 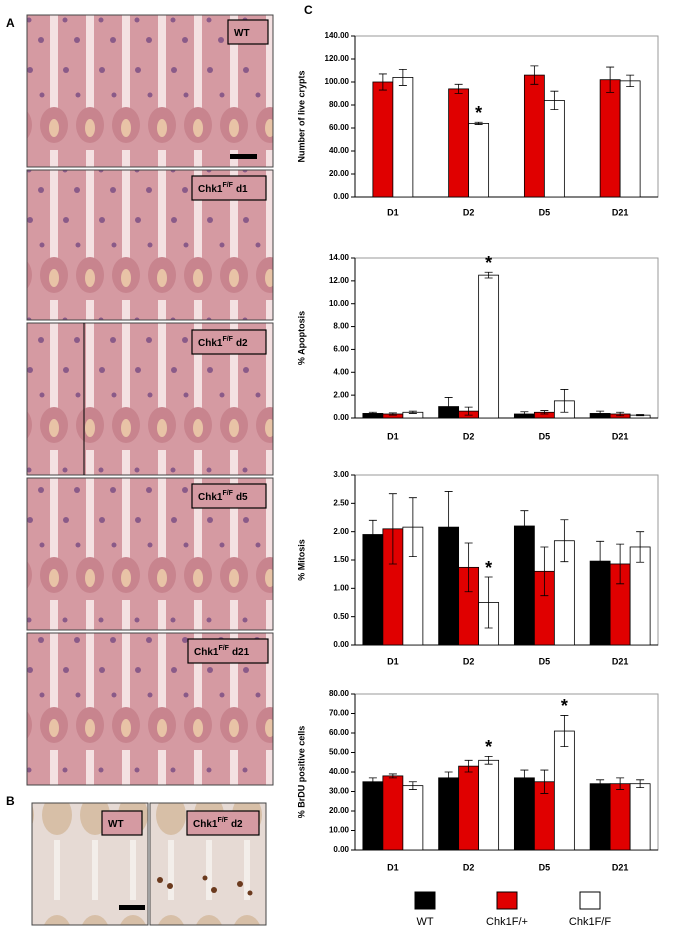 I want to click on legend-label: Chk1F/+, so click(x=507, y=922).